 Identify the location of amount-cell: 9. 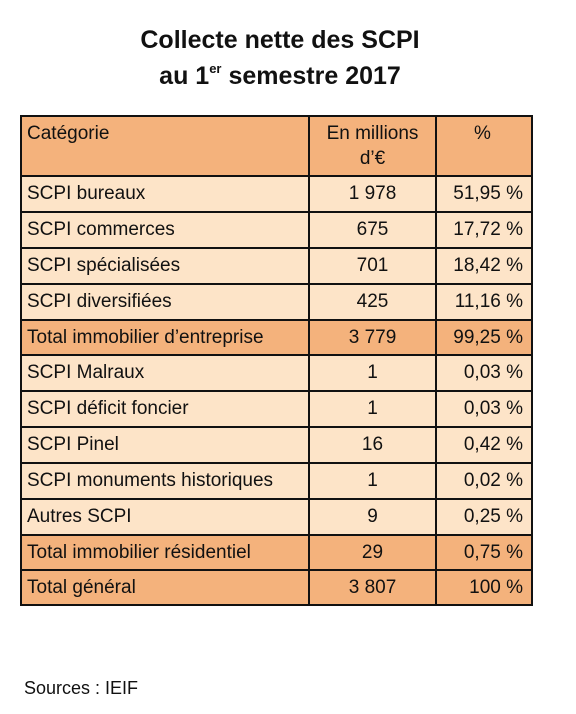
(372, 517).